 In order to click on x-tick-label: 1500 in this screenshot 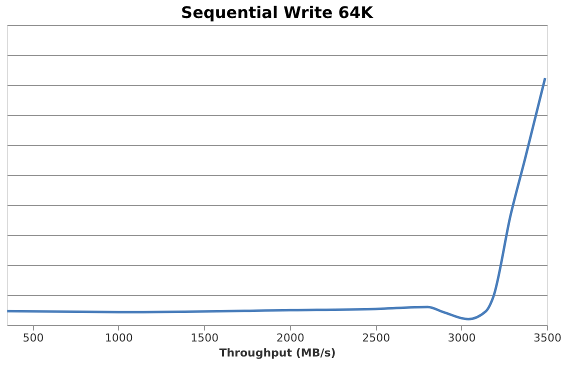, I will do `click(204, 338)`.